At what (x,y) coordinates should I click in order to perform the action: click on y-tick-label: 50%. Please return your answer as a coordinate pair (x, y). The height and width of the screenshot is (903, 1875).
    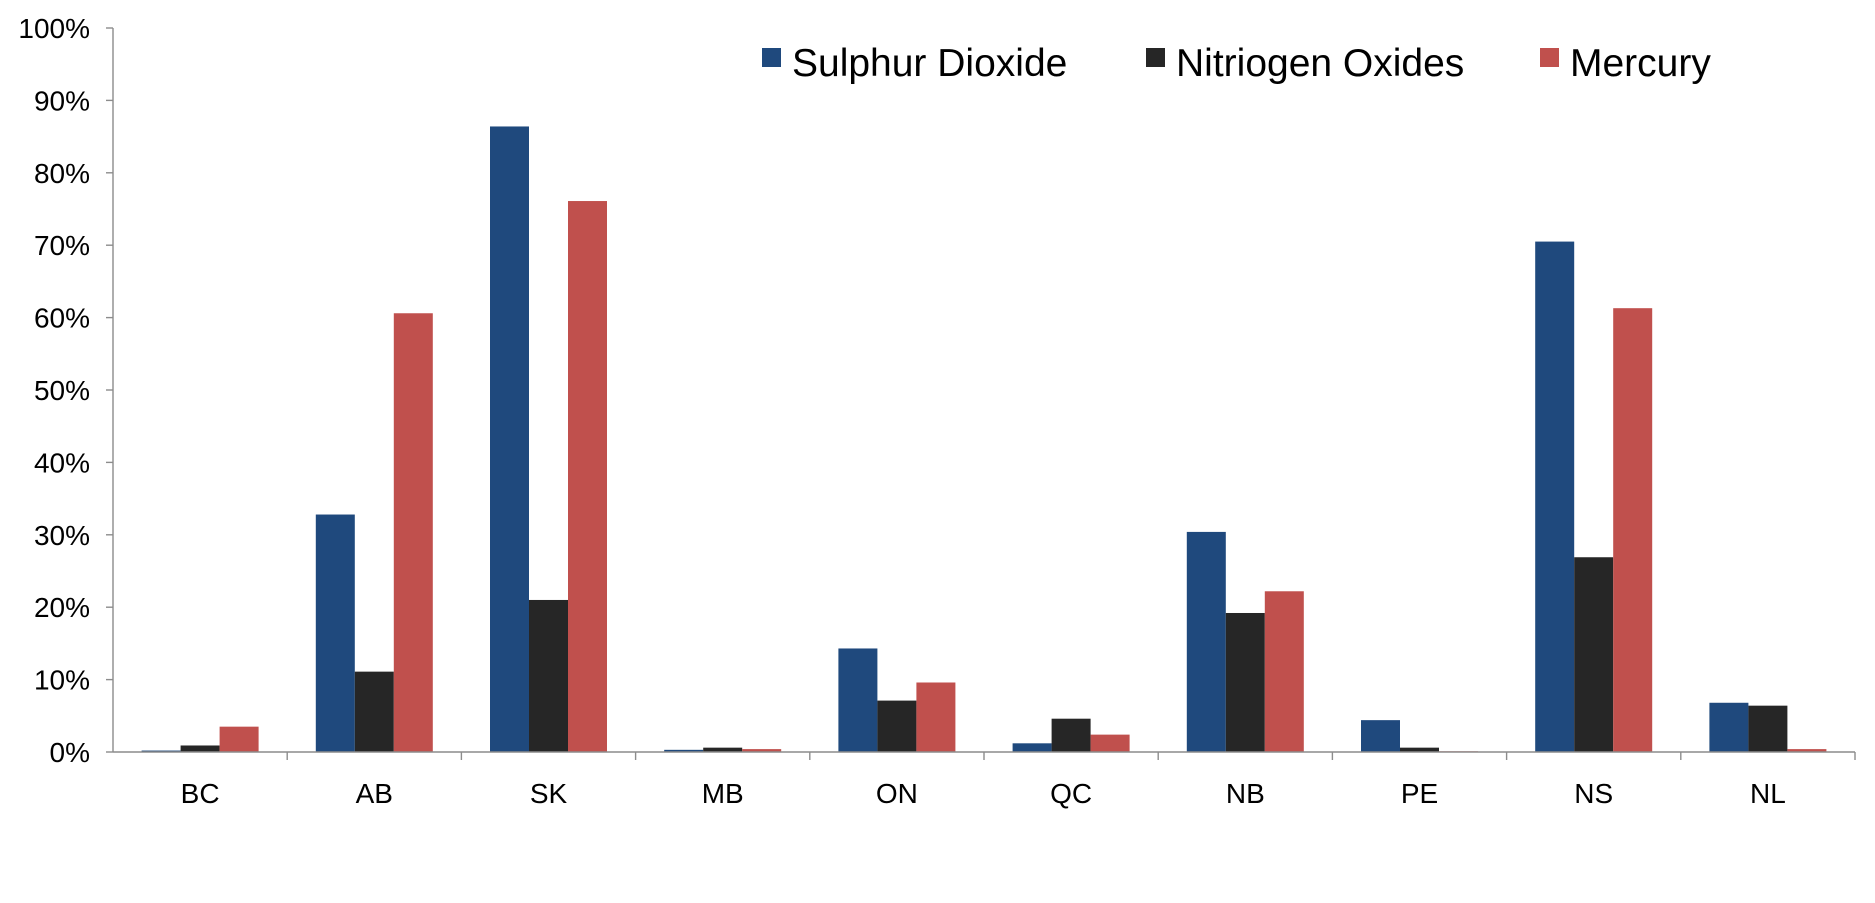
    Looking at the image, I should click on (62, 390).